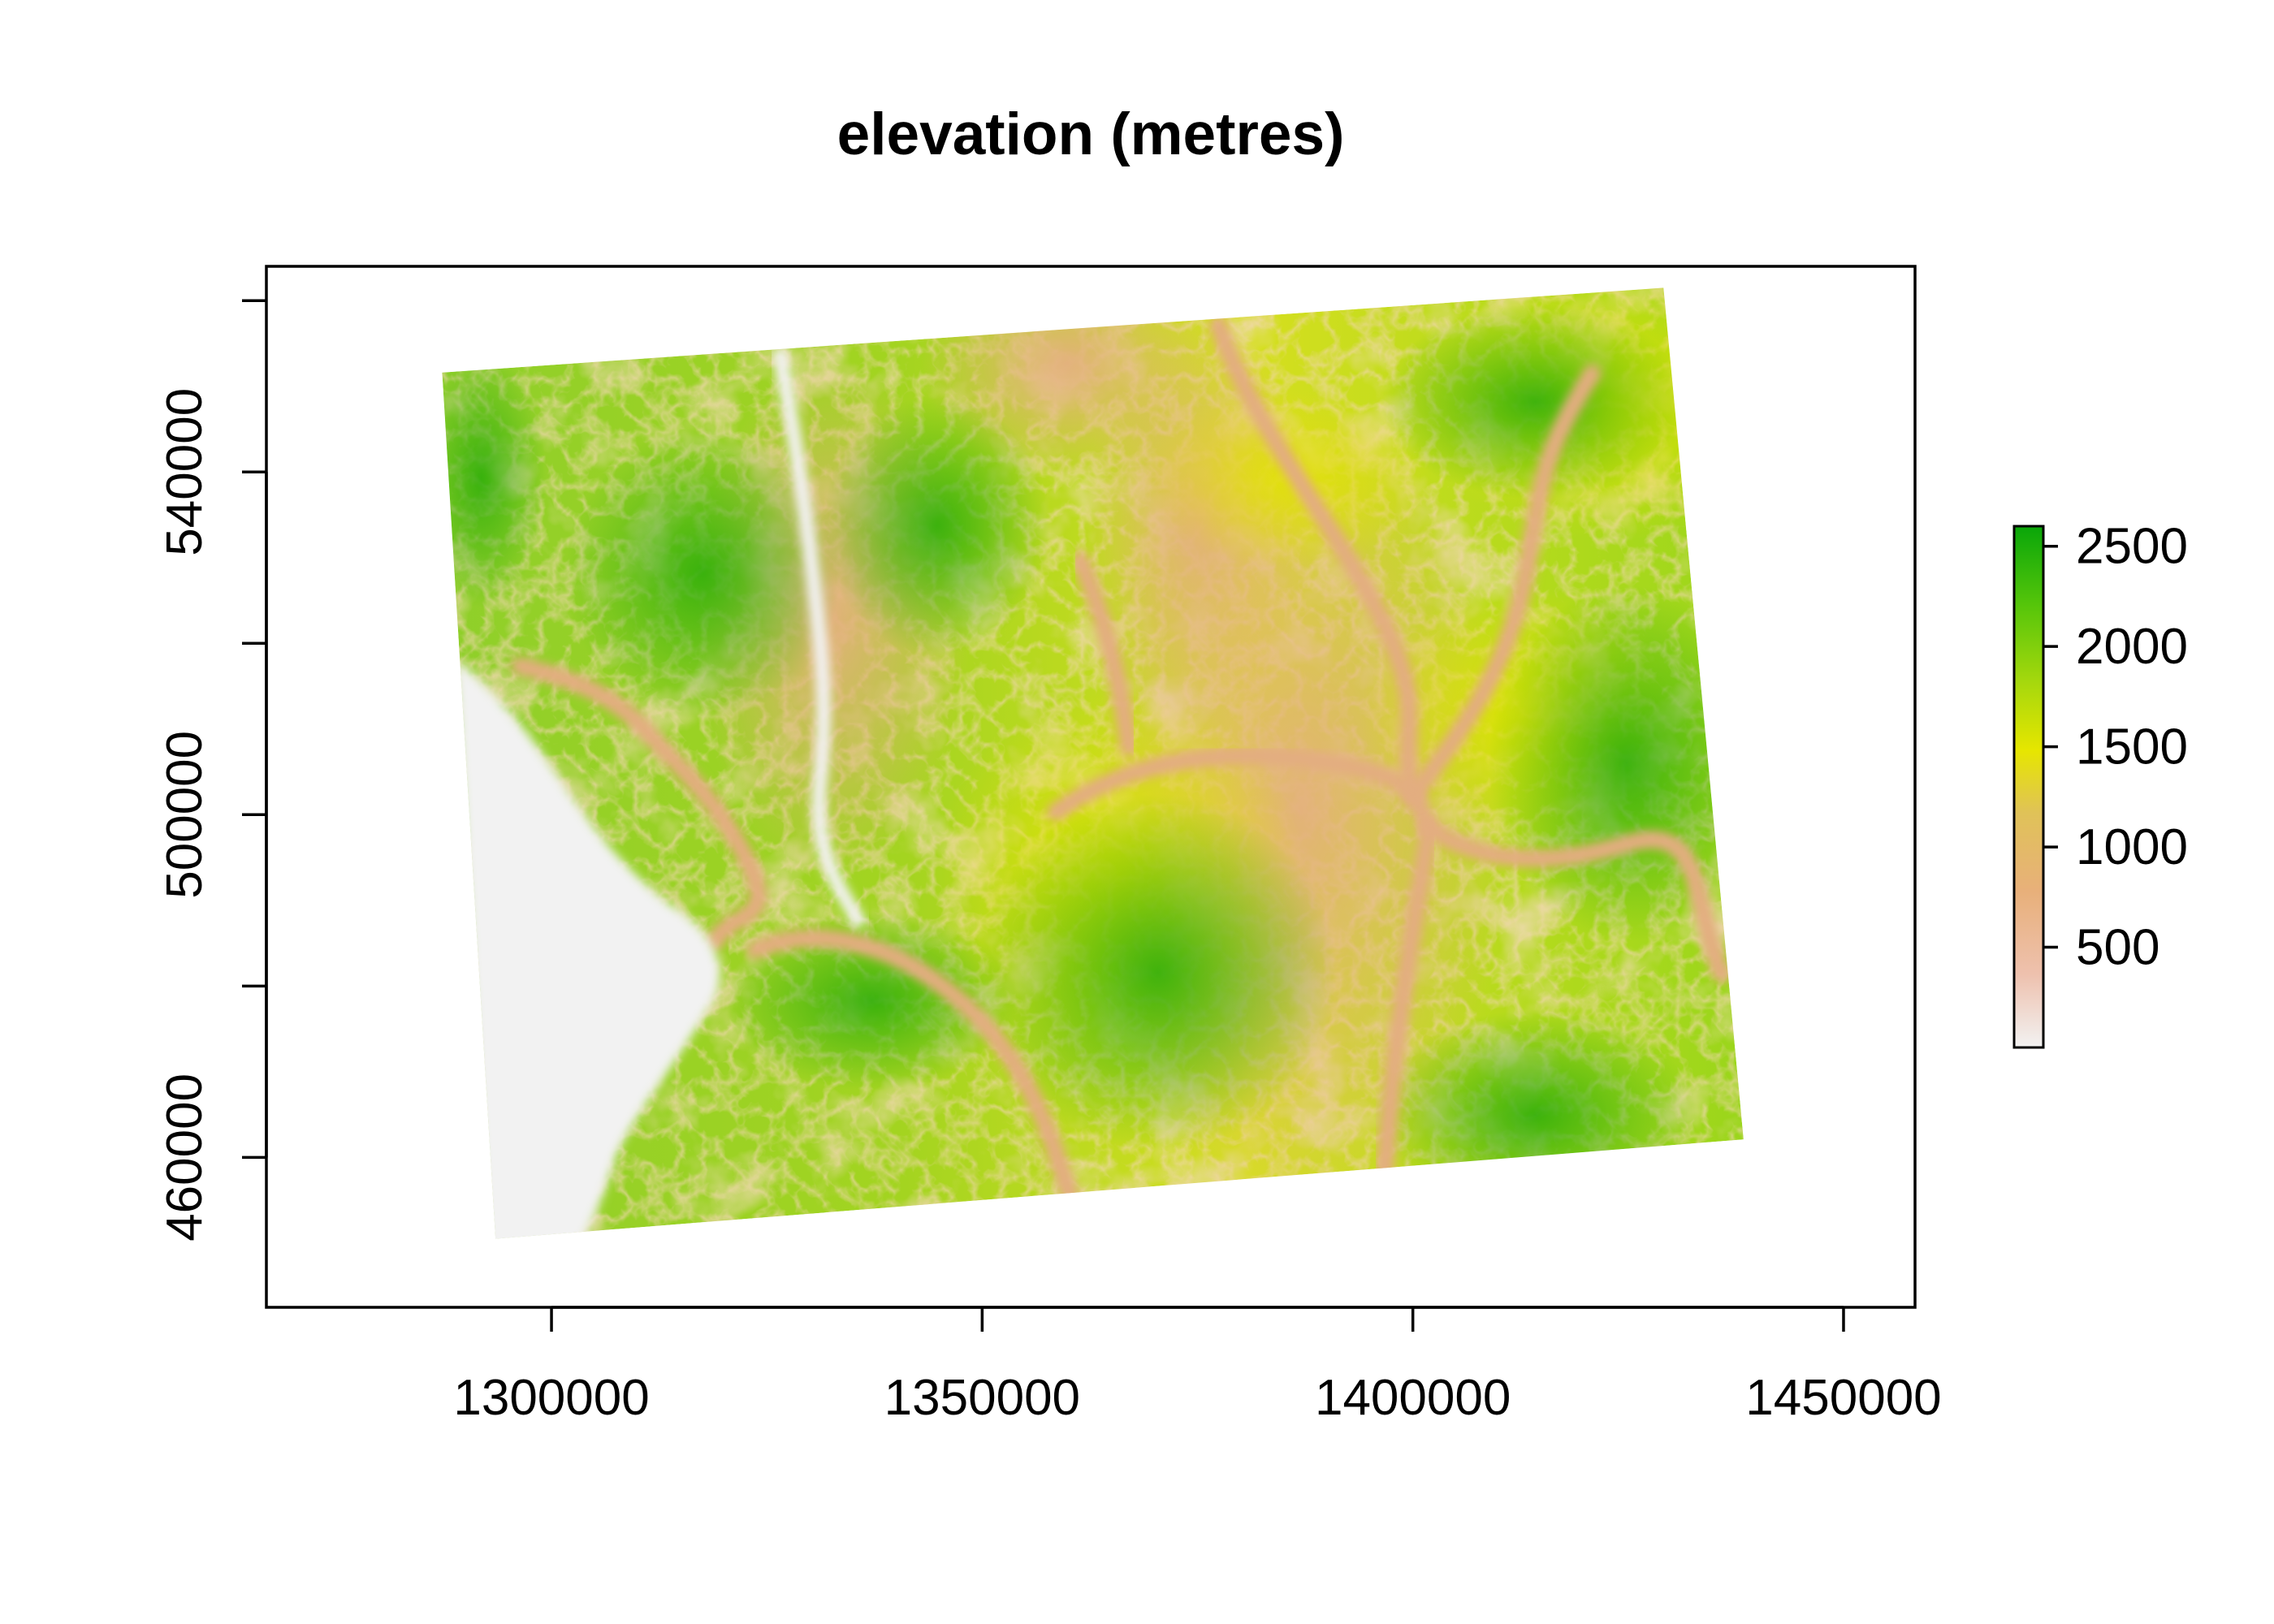 The height and width of the screenshot is (1624, 2274). I want to click on legend-tick-label: 2000, so click(2132, 647).